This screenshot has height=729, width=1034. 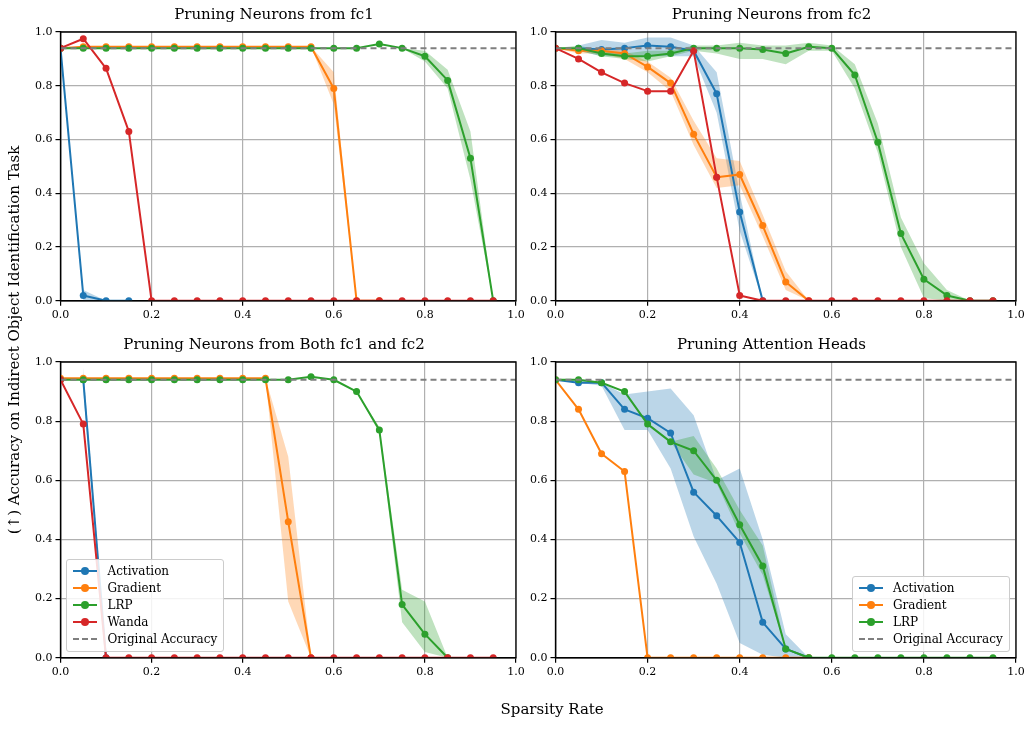 I want to click on chart-title: Pruning Neurons from fc1, so click(x=274, y=13).